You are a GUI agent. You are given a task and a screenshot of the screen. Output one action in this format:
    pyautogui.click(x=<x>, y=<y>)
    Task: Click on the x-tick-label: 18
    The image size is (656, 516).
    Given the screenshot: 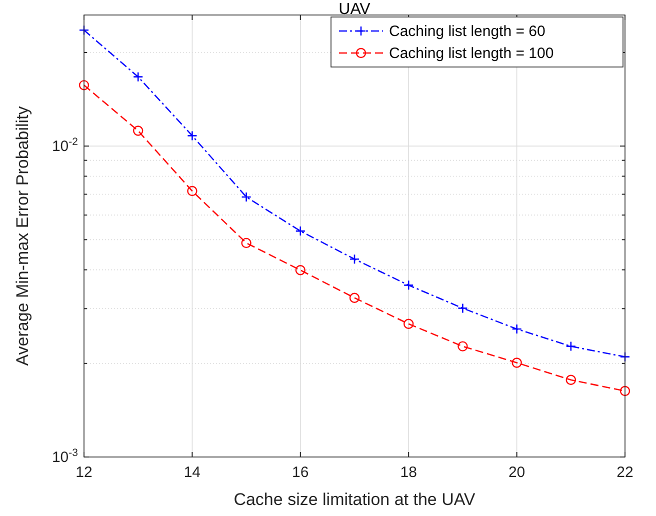 What is the action you would take?
    pyautogui.click(x=408, y=472)
    